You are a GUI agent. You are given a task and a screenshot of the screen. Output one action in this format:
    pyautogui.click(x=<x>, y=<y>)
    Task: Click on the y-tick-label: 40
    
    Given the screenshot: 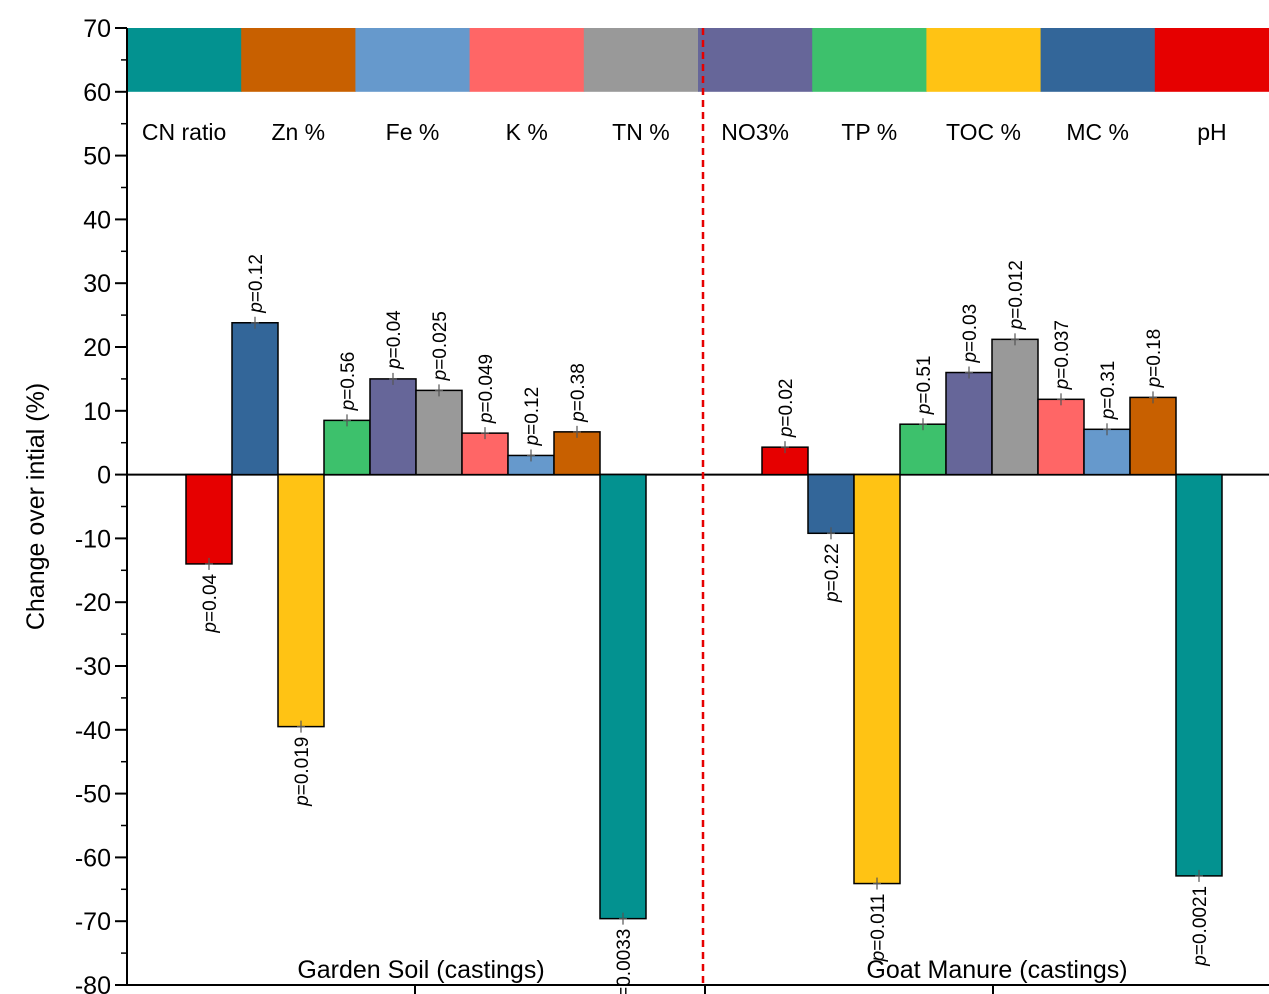 What is the action you would take?
    pyautogui.click(x=97, y=220)
    